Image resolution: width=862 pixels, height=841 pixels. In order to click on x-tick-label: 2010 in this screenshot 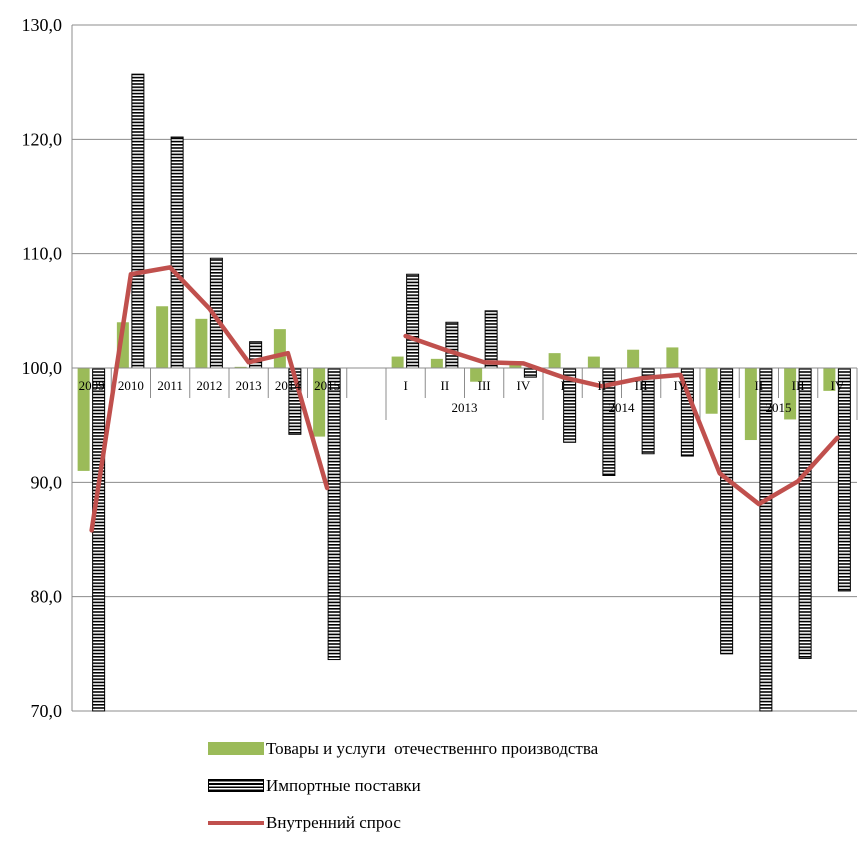, I will do `click(131, 385)`.